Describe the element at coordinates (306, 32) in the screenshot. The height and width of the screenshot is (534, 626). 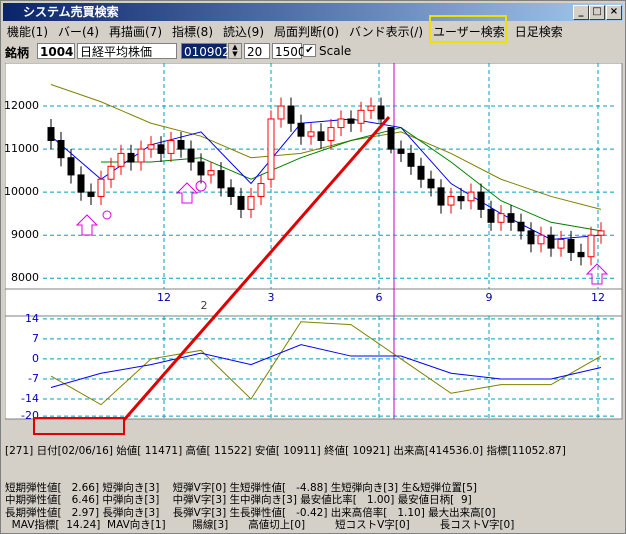
I see `menu-item: 局面判断(0)` at that location.